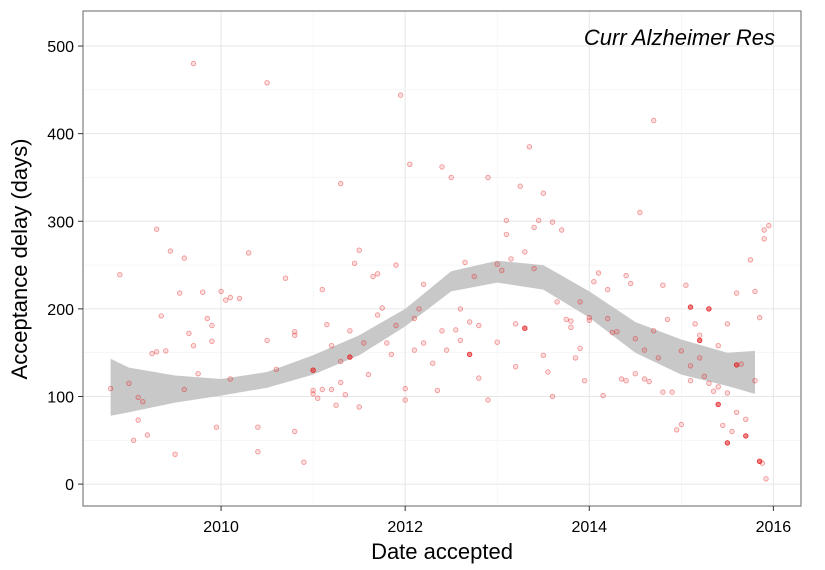 The image size is (825, 570). I want to click on x-tick-label: 2016, so click(774, 527).